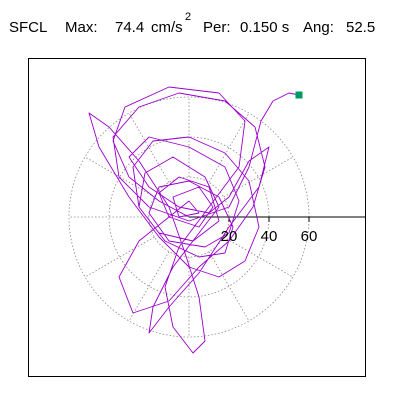  I want to click on max-unit-exponent: 2, so click(188, 17).